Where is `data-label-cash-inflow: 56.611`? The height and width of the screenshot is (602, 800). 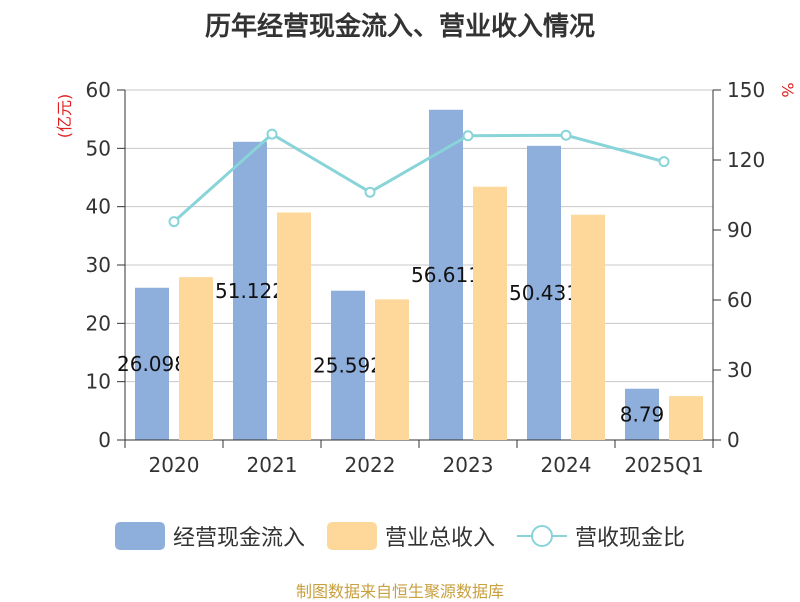 data-label-cash-inflow: 56.611 is located at coordinates (446, 275).